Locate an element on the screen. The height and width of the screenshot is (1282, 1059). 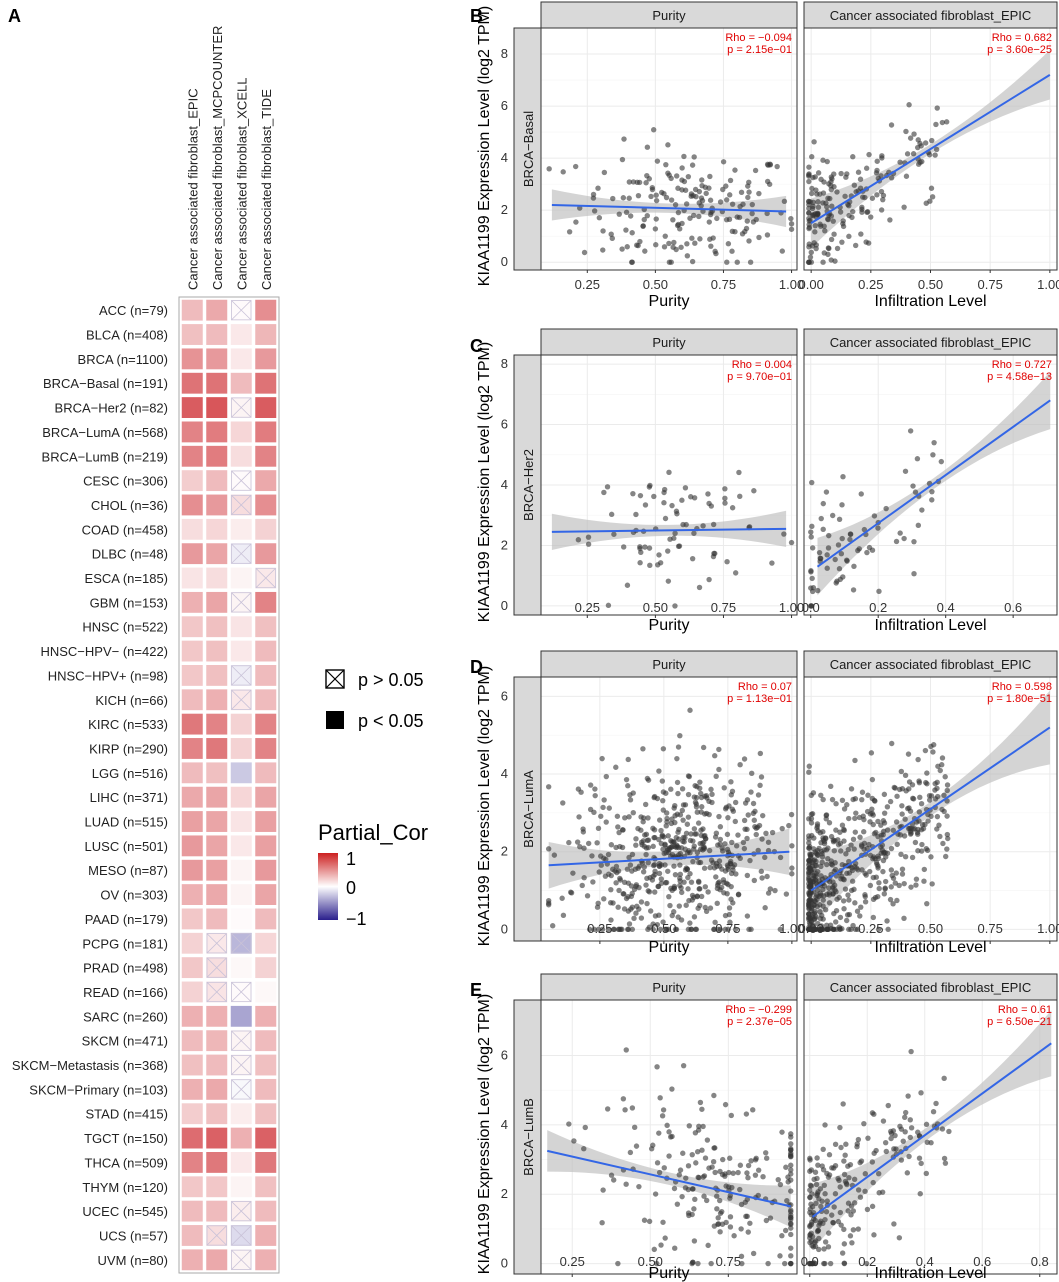
subtype-label: BRCA−Her2 is located at coordinates (528, 485).